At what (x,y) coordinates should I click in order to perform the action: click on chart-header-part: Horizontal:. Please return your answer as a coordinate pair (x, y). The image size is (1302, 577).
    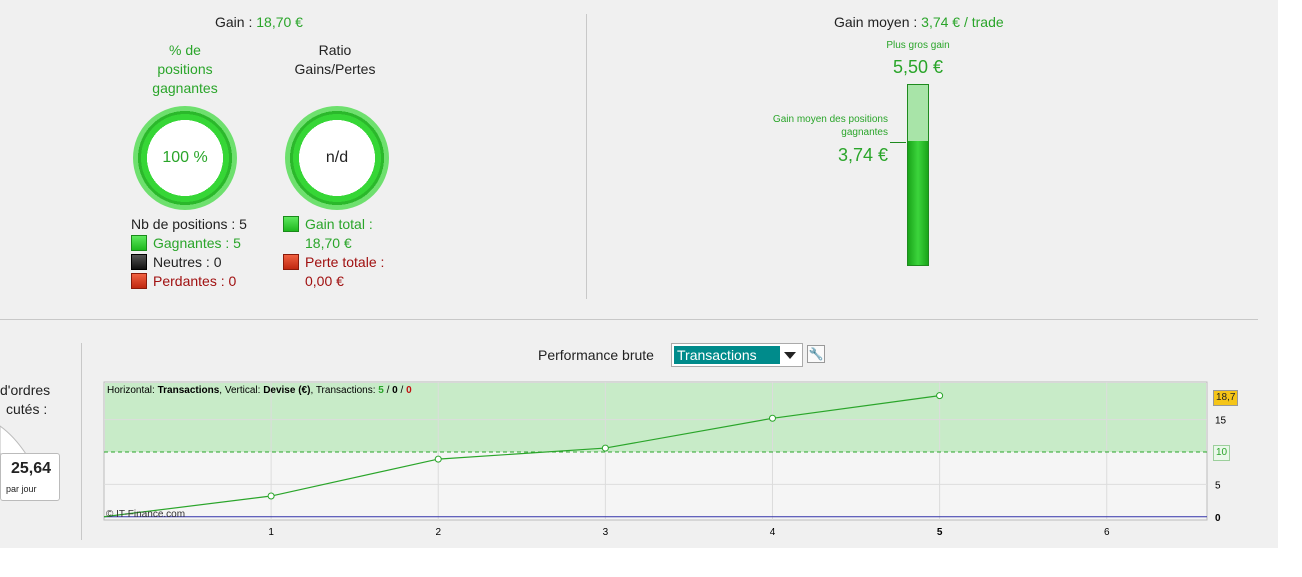
    Looking at the image, I should click on (132, 390).